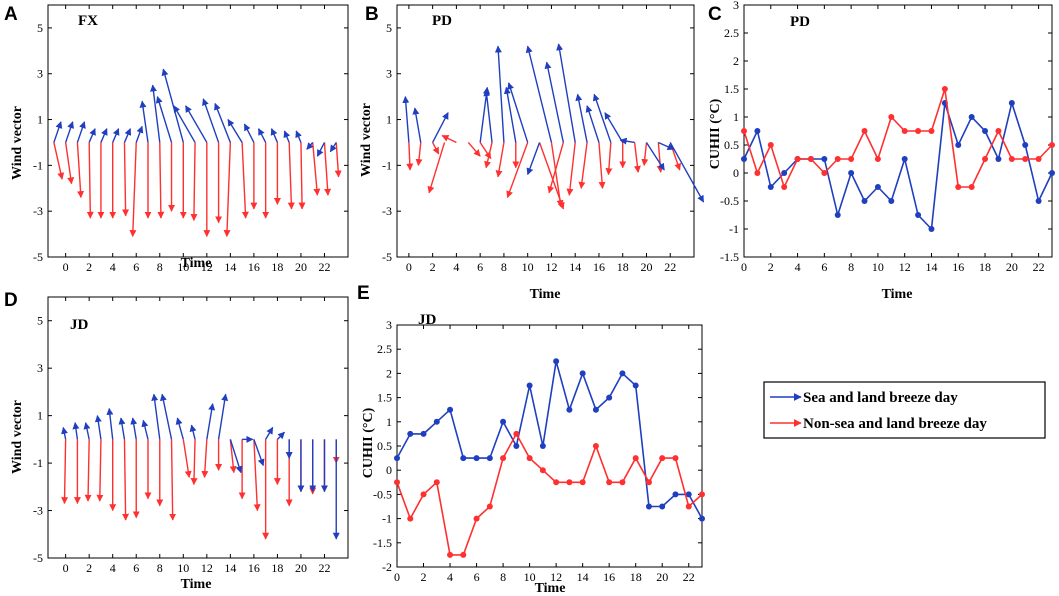  Describe the element at coordinates (898, 139) in the screenshot. I see `series-line-red-C` at that location.